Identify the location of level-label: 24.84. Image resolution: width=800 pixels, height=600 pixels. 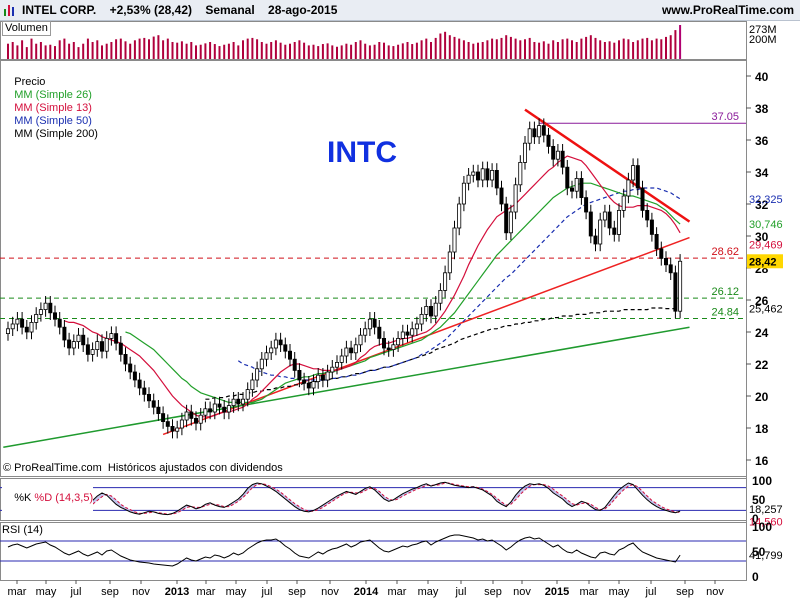
(725, 313).